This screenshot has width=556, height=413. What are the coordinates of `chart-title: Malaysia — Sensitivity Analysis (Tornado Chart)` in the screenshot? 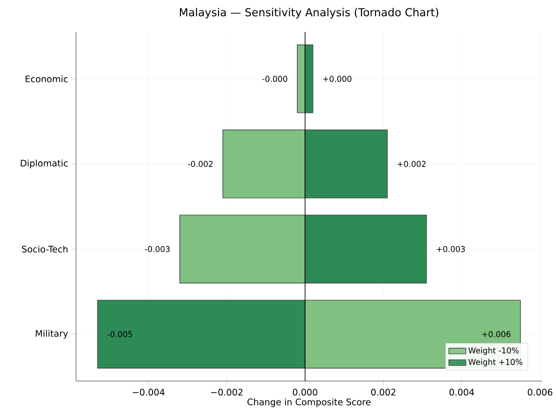 It's located at (309, 13).